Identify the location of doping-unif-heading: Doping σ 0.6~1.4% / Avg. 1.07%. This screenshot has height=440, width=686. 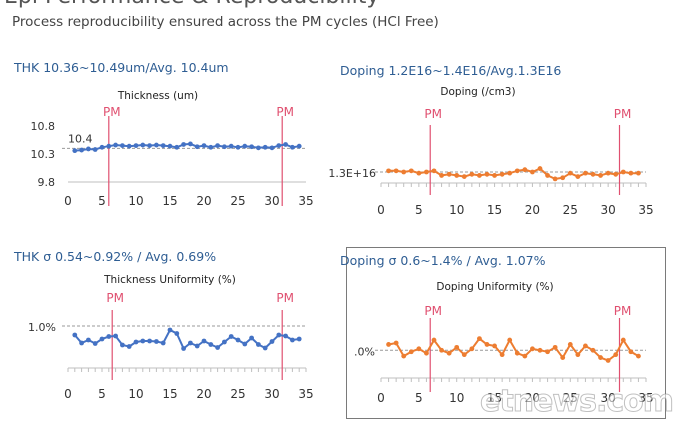
(443, 260).